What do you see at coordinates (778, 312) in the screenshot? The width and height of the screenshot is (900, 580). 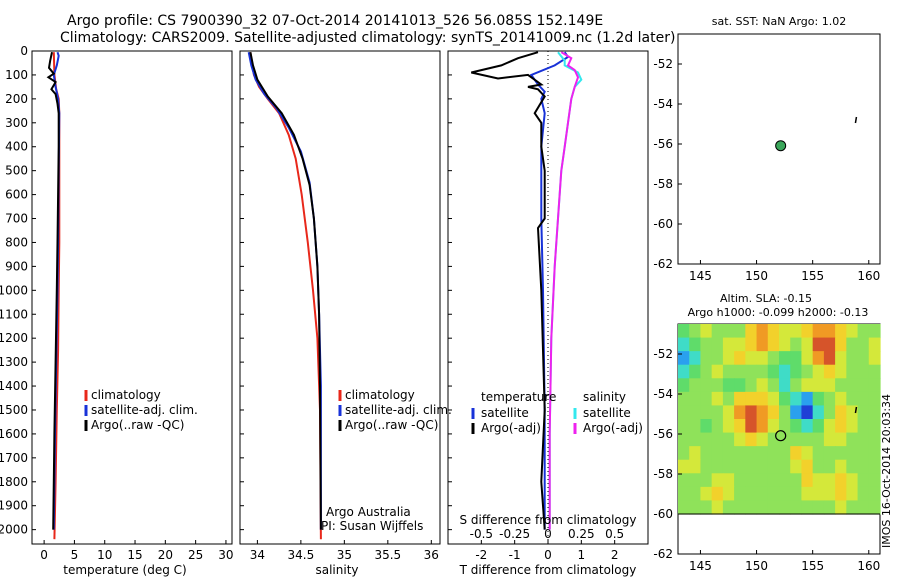 I see `sla-map-title-line2: Argo h1000: -0.099 h2000: -0.13` at bounding box center [778, 312].